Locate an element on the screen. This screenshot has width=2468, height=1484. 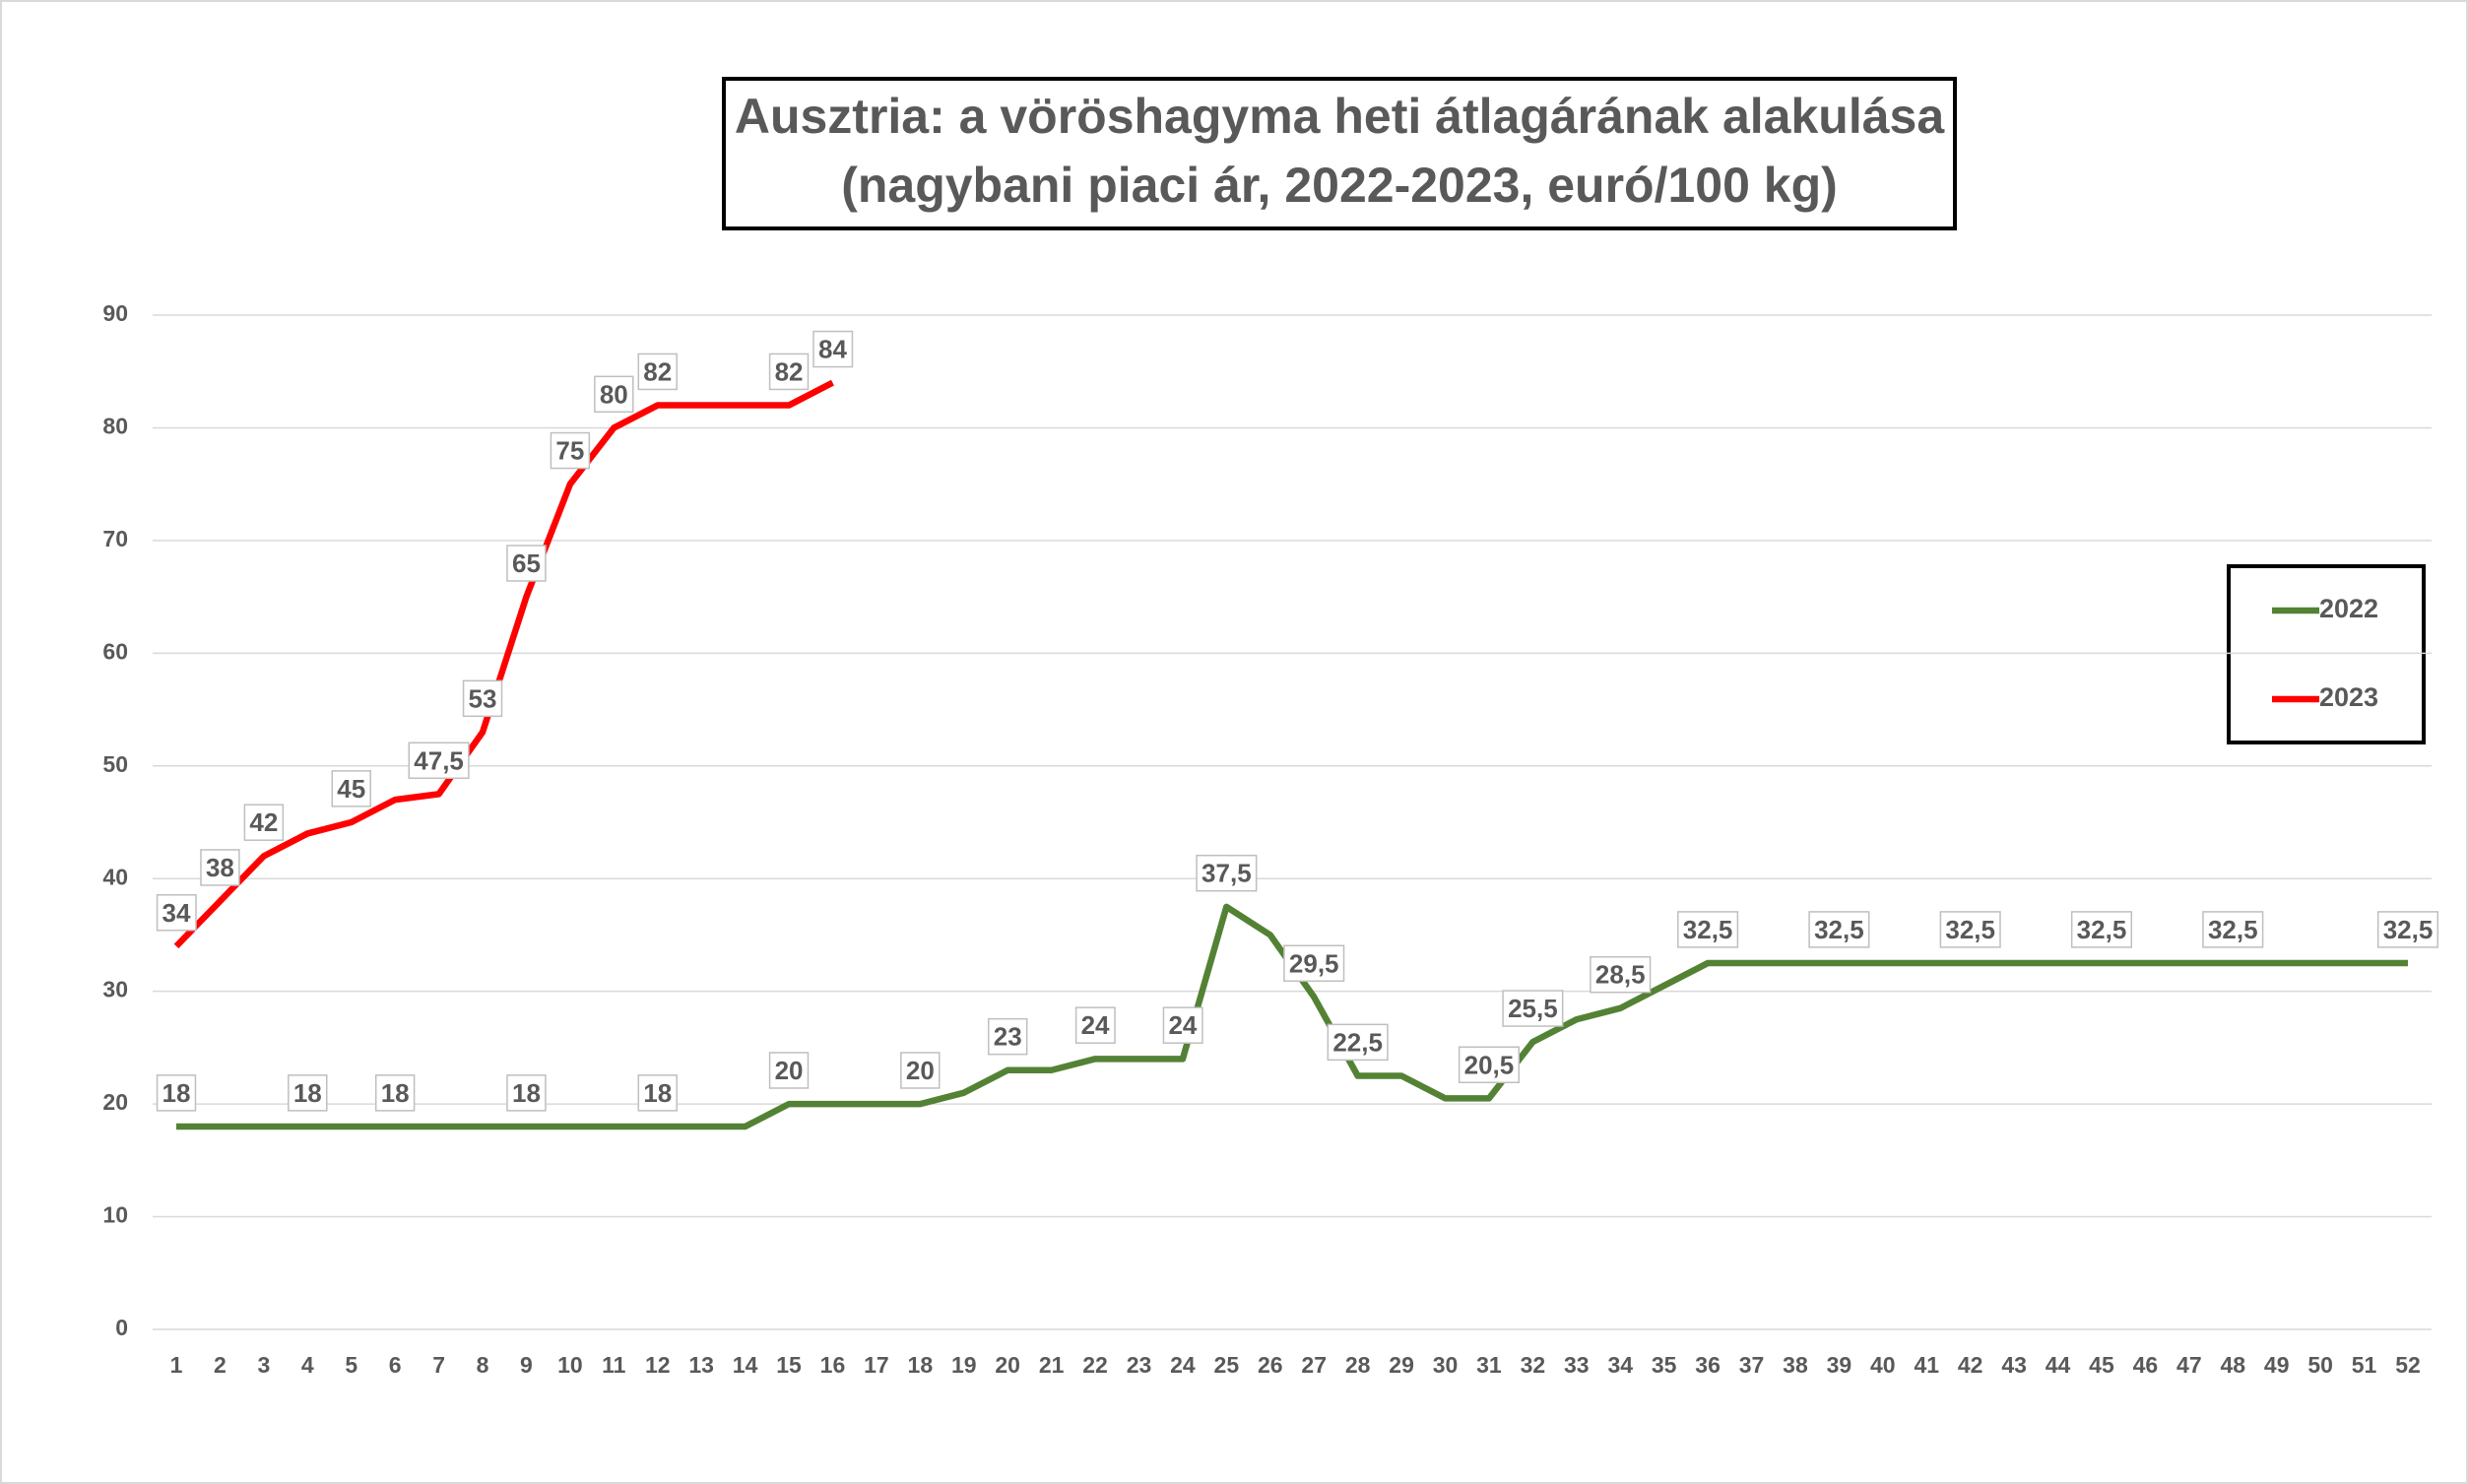
x-tick-label: 14 is located at coordinates (746, 1365).